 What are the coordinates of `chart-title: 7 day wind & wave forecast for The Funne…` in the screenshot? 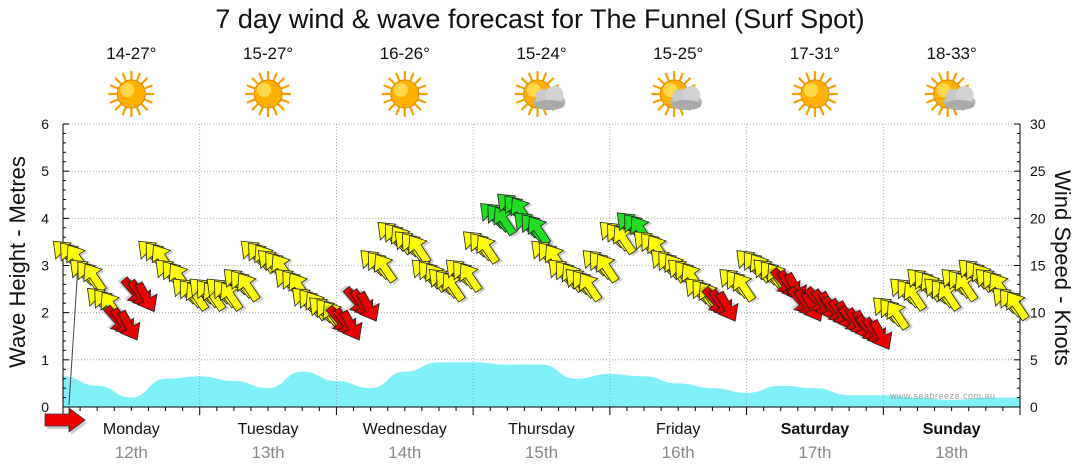 It's located at (540, 19).